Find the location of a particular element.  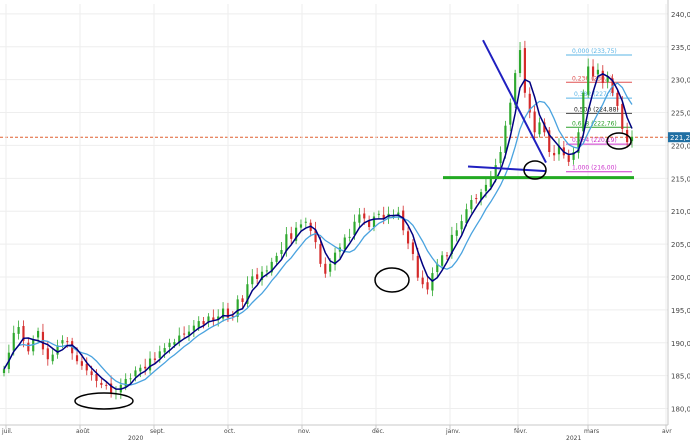

fib-level-label: 0,500 (224,88) is located at coordinates (596, 109).